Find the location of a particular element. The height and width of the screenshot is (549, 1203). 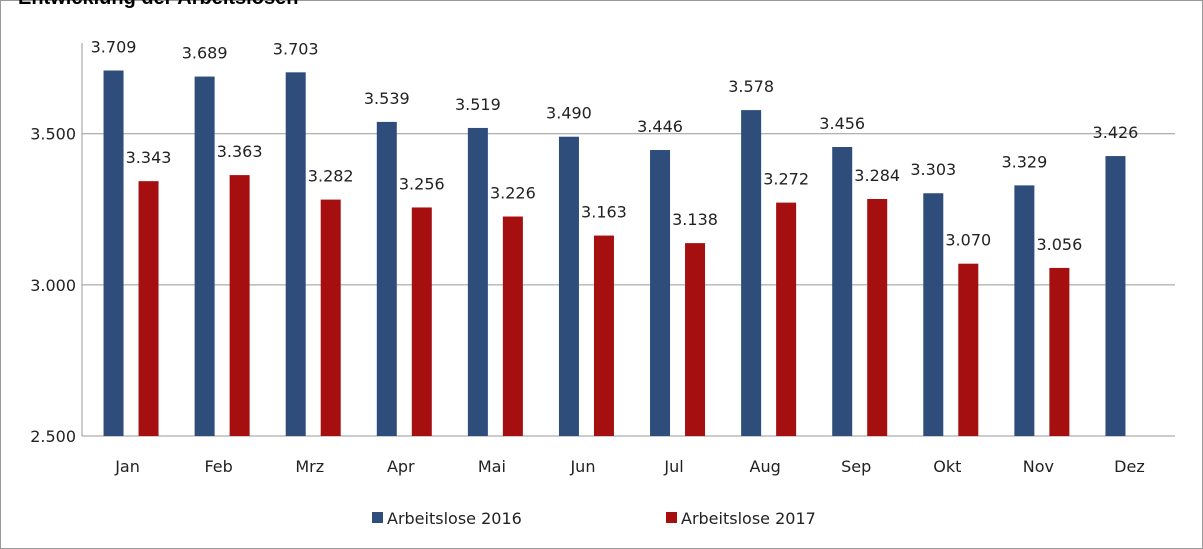

data-label: 3.056 is located at coordinates (1059, 244).